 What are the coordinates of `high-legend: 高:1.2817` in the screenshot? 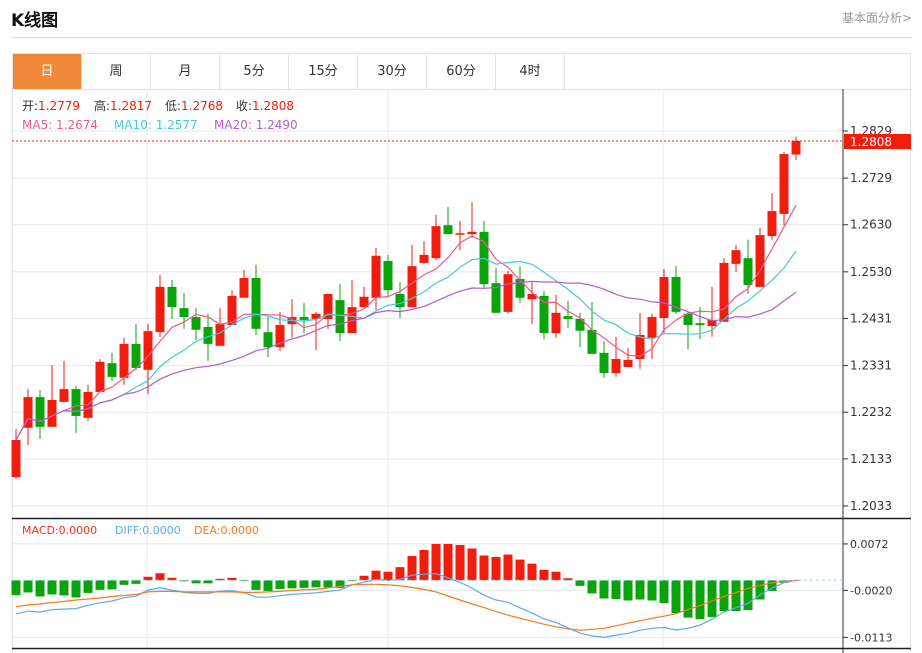 It's located at (123, 105).